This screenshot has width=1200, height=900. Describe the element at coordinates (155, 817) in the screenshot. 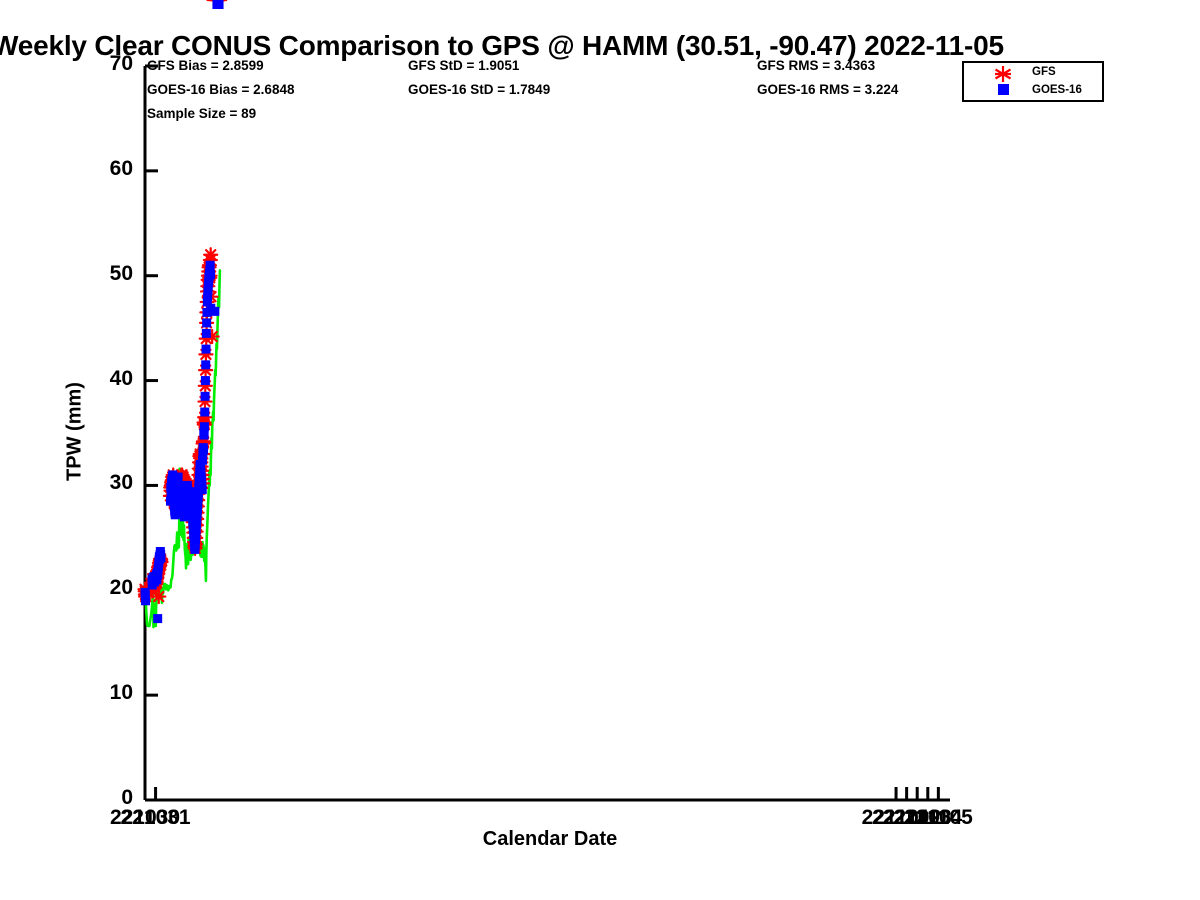

I see `x-tick-label: 221031` at that location.